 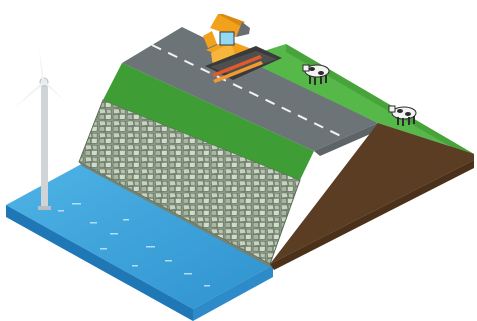 I want to click on excavator, so click(x=242, y=48).